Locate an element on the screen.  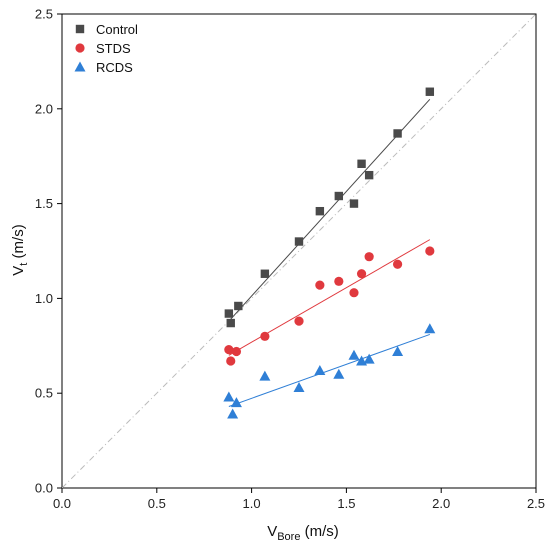
x-axis-title: VBore (m/s) is located at coordinates (303, 533).